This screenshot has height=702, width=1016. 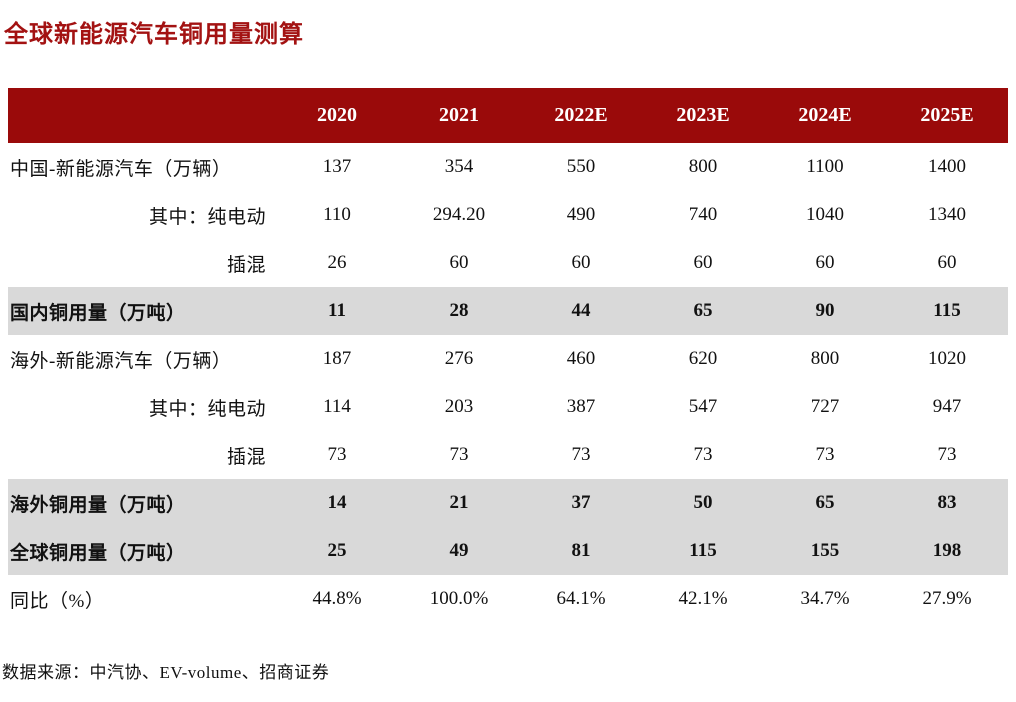 What do you see at coordinates (142, 503) in the screenshot?
I see `row-label: 海外铜用量（万吨）` at bounding box center [142, 503].